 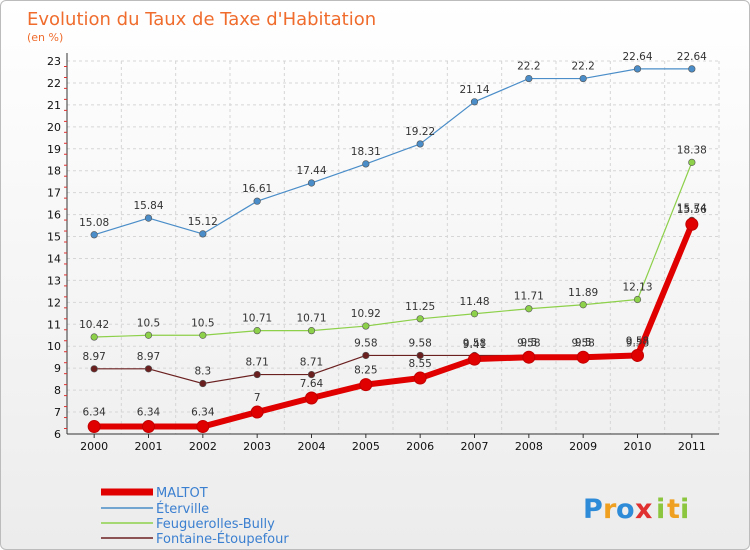 What do you see at coordinates (54, 237) in the screenshot?
I see `y-tick-label: 15` at bounding box center [54, 237].